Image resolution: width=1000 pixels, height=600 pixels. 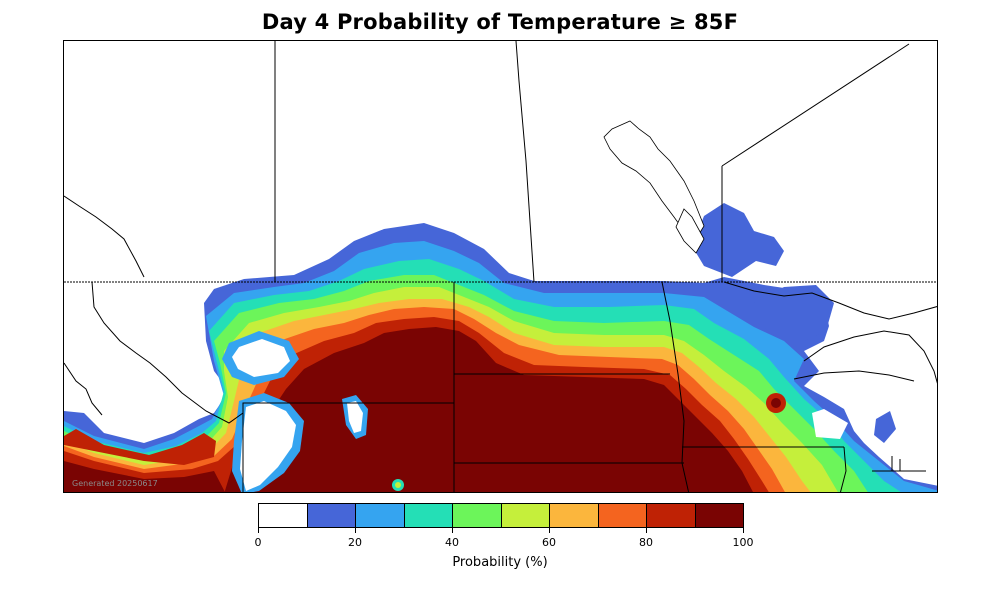 What do you see at coordinates (258, 542) in the screenshot?
I see `cb-label-0: 0` at bounding box center [258, 542].